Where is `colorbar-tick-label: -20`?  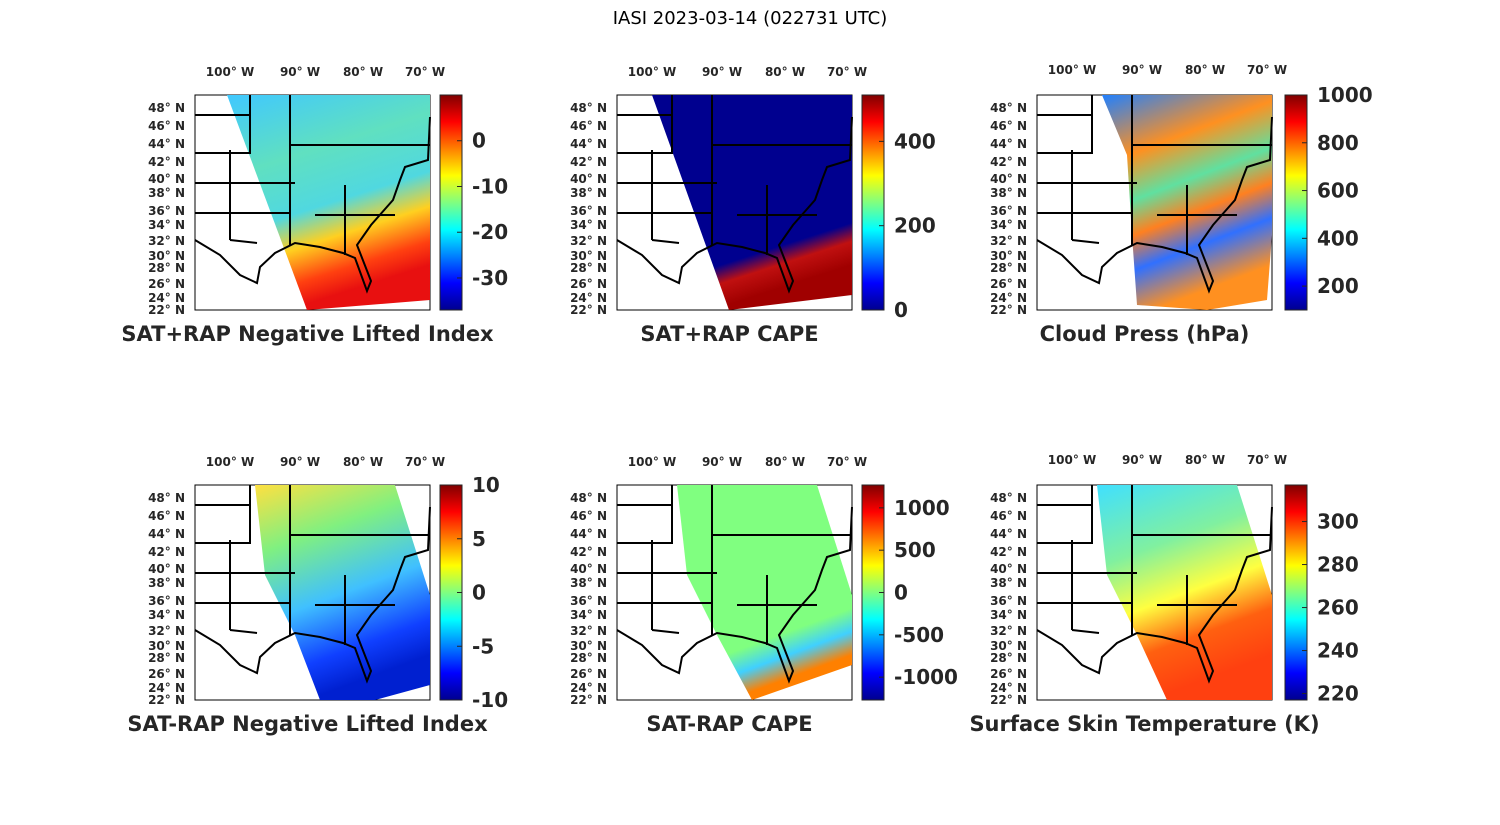
colorbar-tick-label: -20 is located at coordinates (490, 232).